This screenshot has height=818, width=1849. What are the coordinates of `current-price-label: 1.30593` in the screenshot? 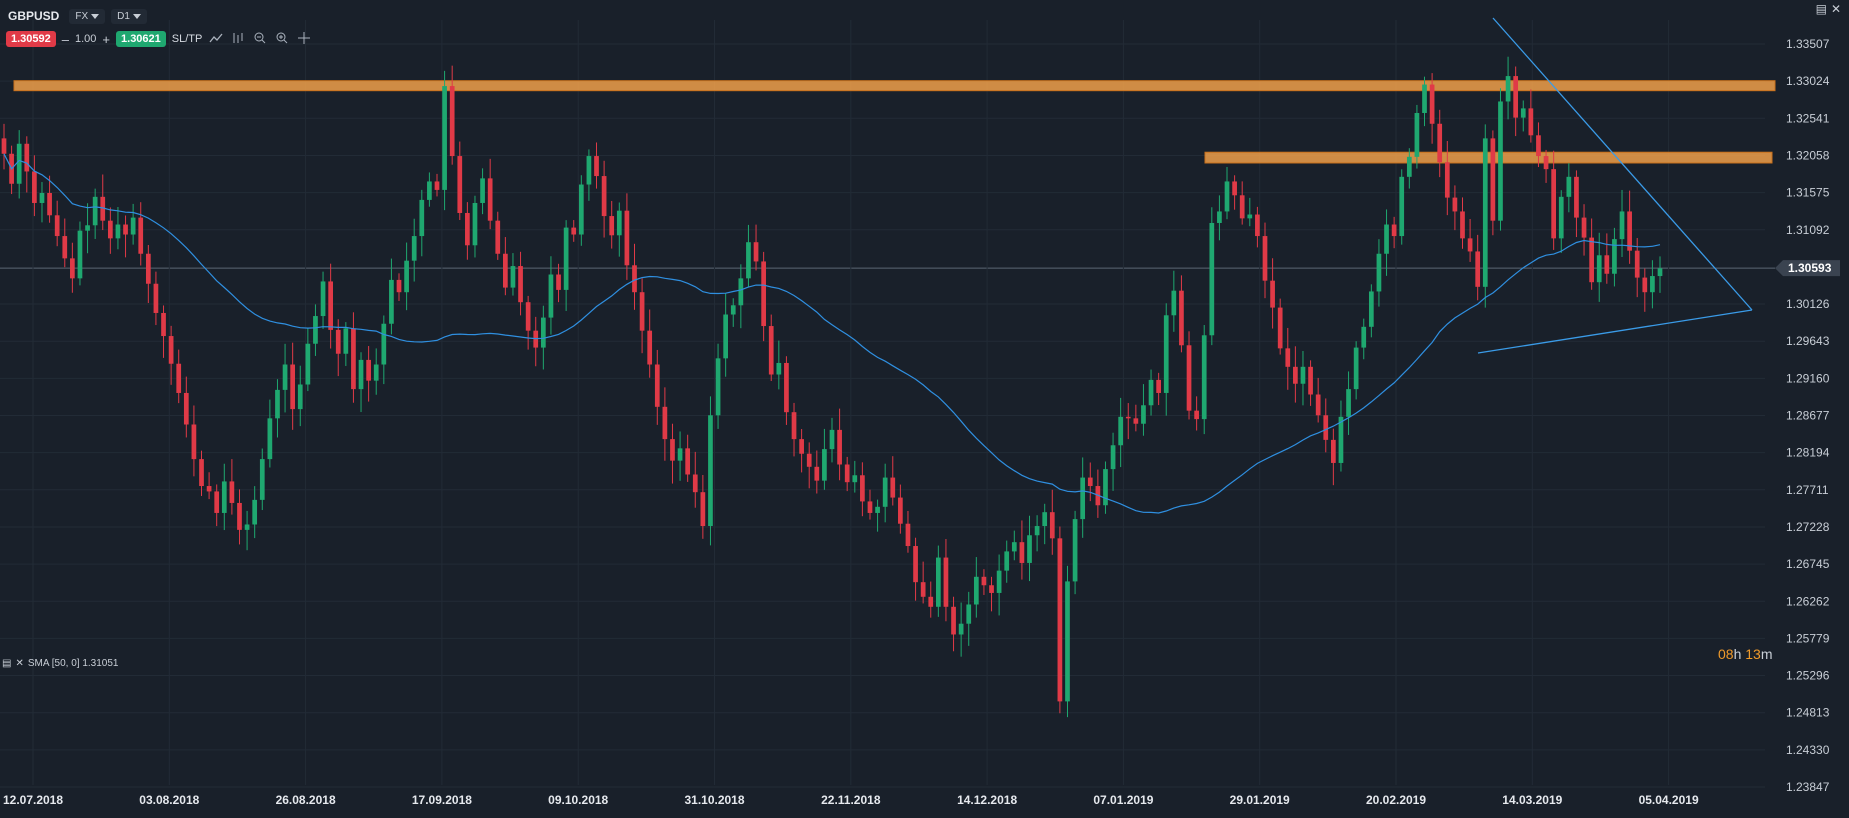 It's located at (1810, 268).